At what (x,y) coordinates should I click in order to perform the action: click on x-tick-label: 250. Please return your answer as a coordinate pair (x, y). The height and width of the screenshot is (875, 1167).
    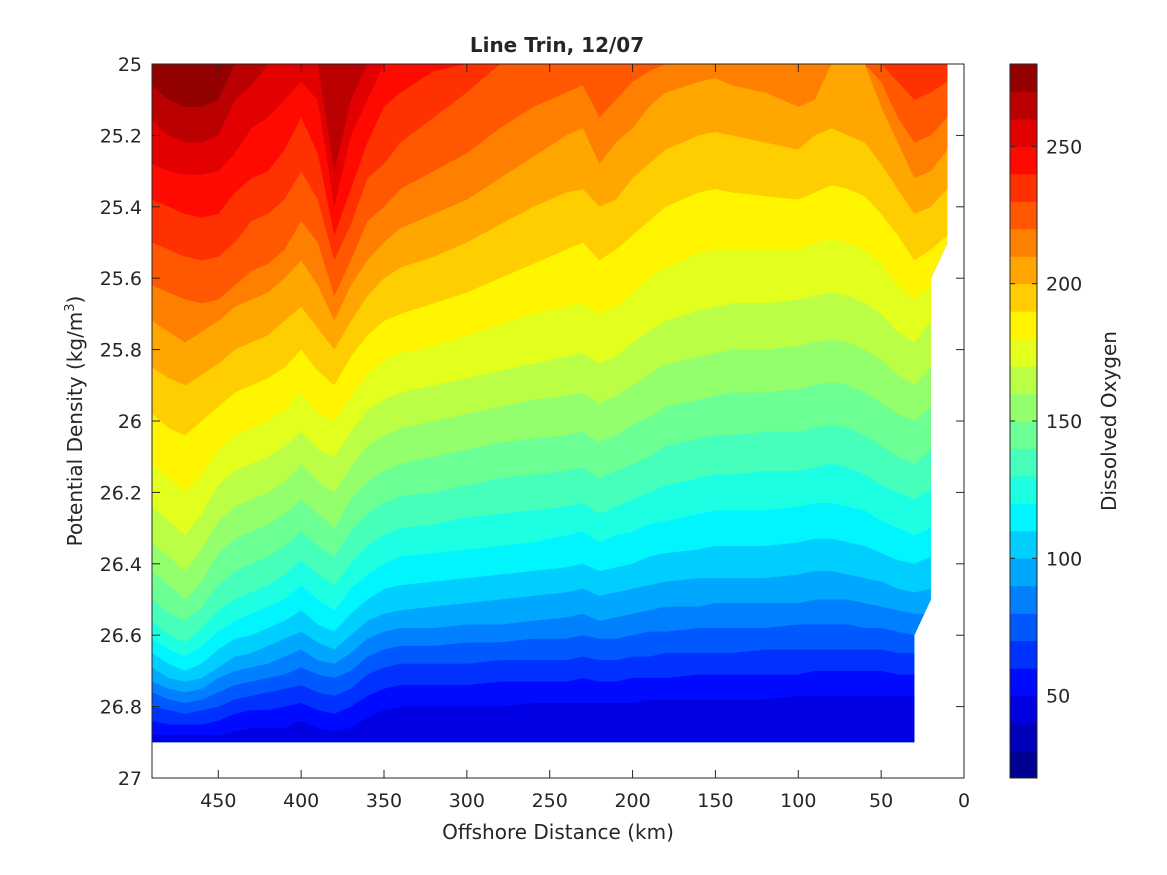
    Looking at the image, I should click on (550, 801).